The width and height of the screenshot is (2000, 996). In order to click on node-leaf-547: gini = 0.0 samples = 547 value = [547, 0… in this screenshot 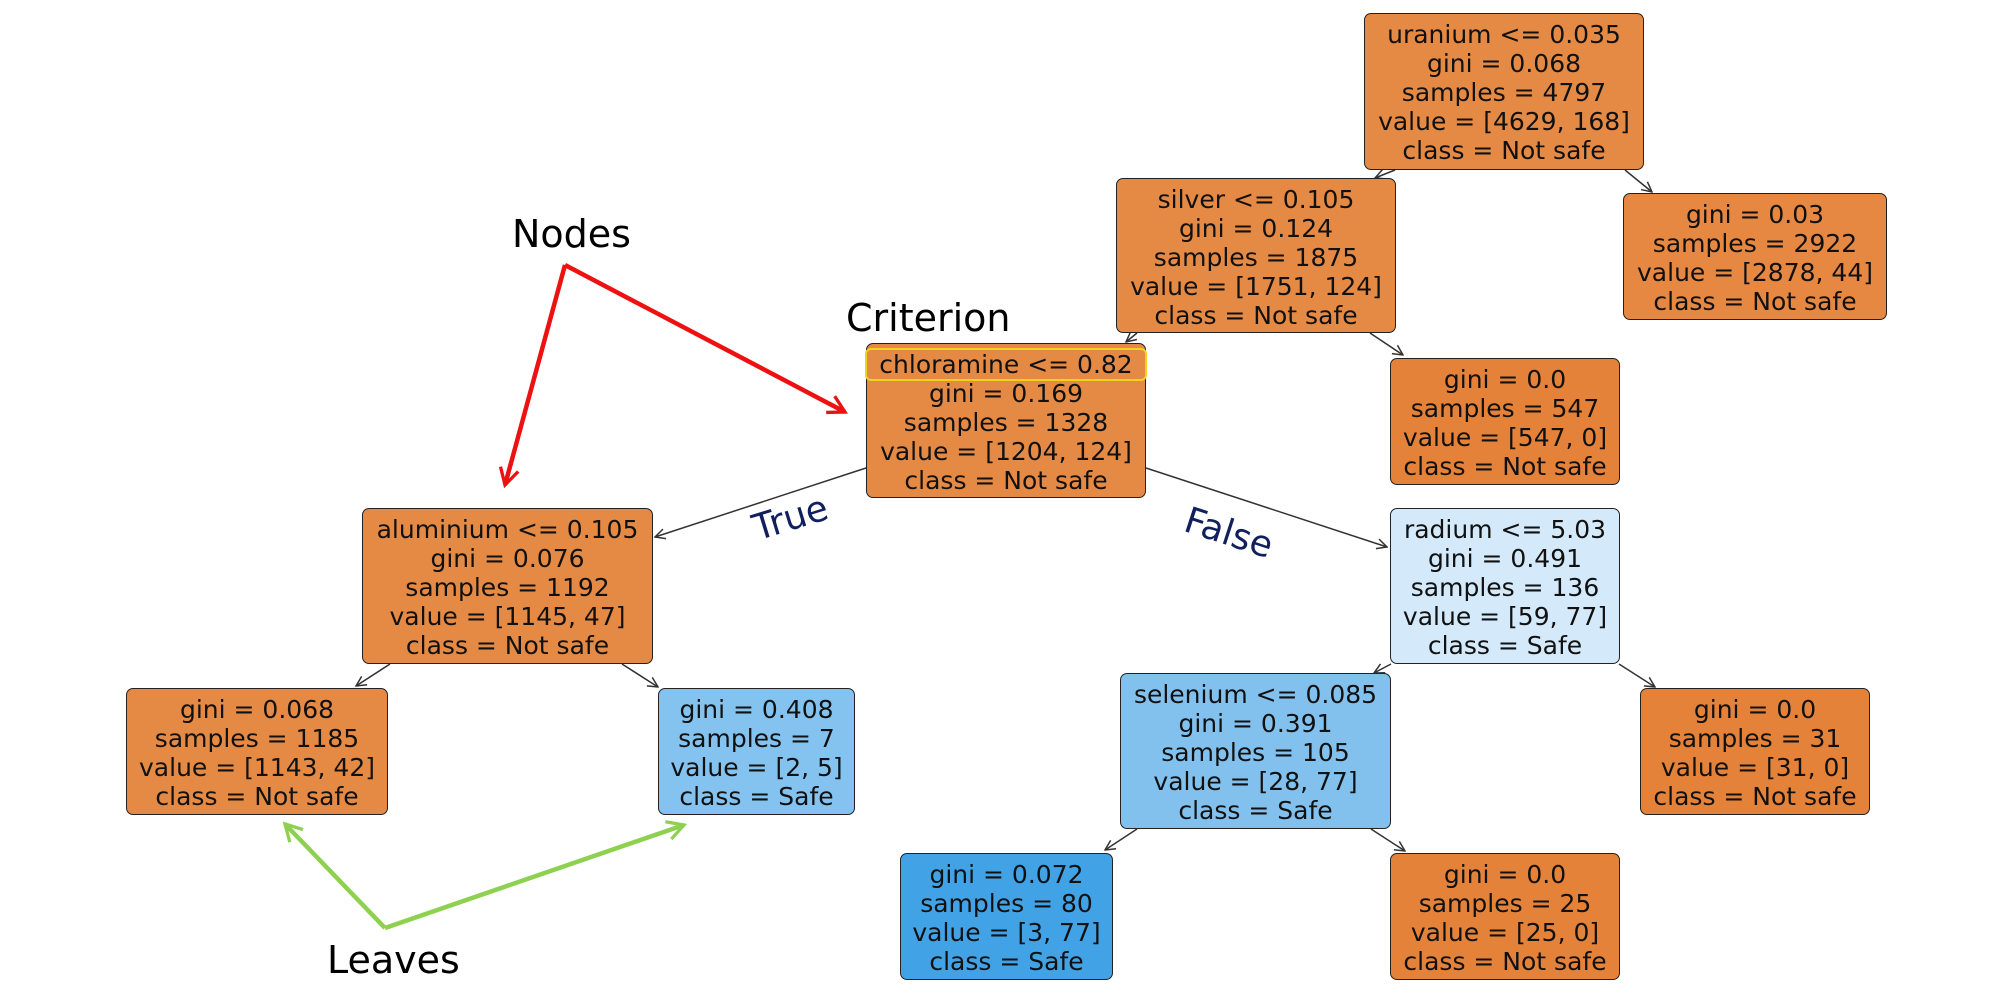, I will do `click(1505, 421)`.